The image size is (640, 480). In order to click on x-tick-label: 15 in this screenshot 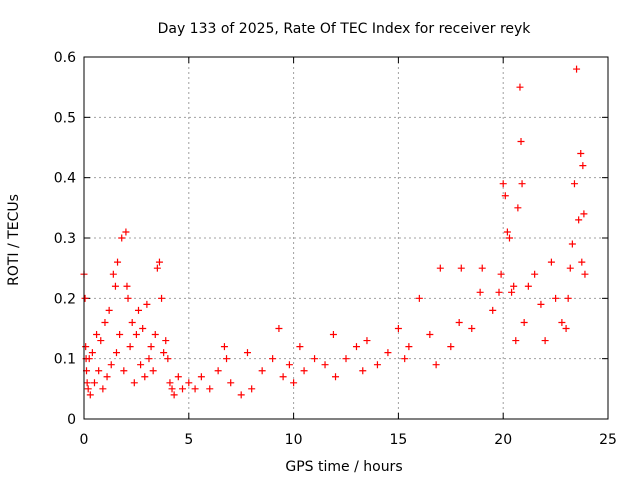, I will do `click(398, 440)`.